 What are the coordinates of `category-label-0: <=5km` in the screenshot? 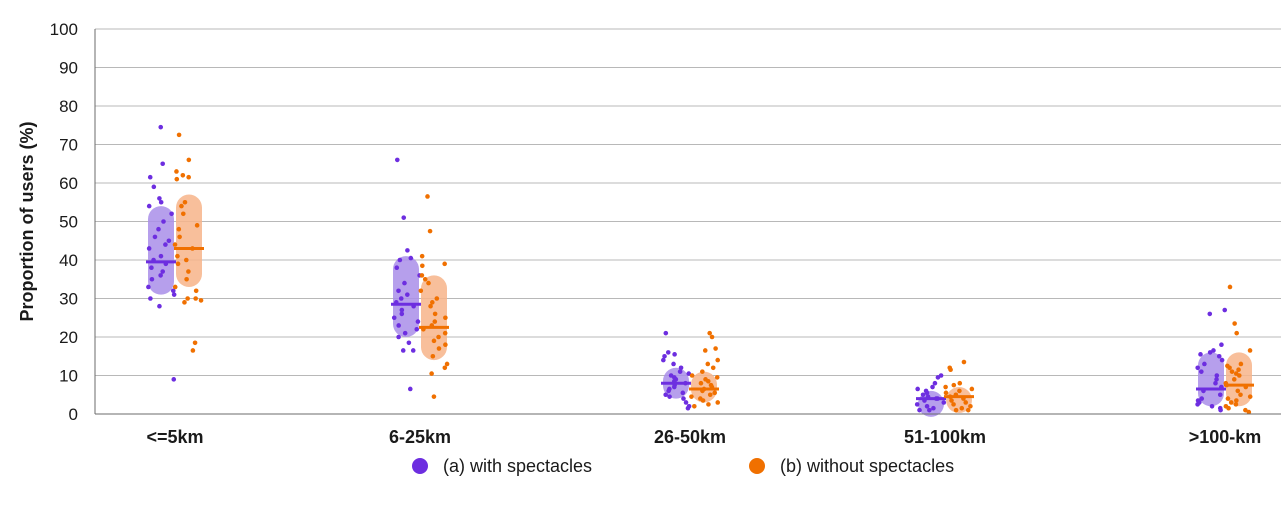 It's located at (174, 437).